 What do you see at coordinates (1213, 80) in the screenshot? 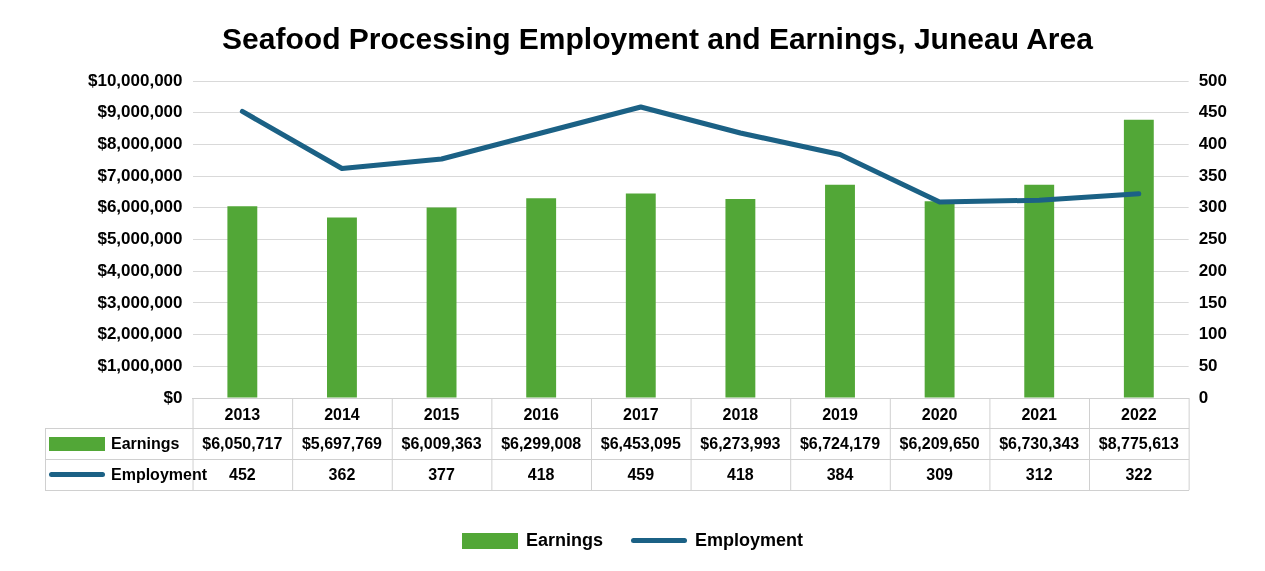
I see `y2-tick-label: 500` at bounding box center [1213, 80].